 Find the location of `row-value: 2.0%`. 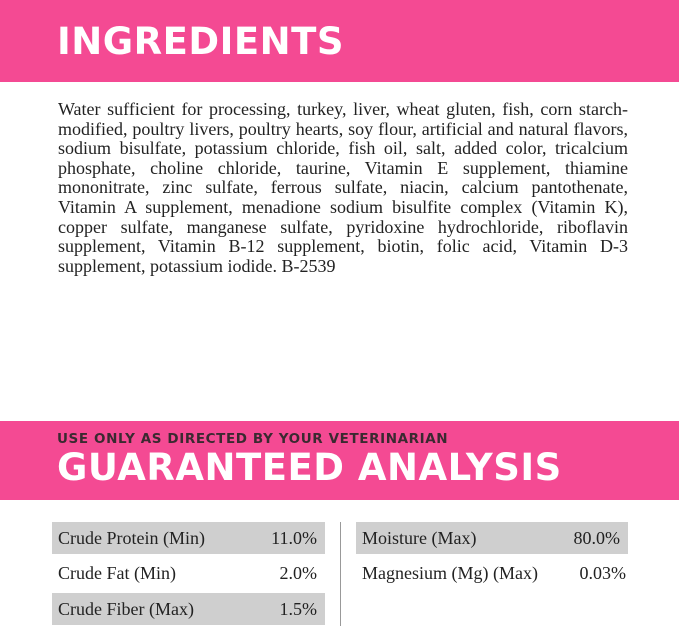

row-value: 2.0% is located at coordinates (298, 572).